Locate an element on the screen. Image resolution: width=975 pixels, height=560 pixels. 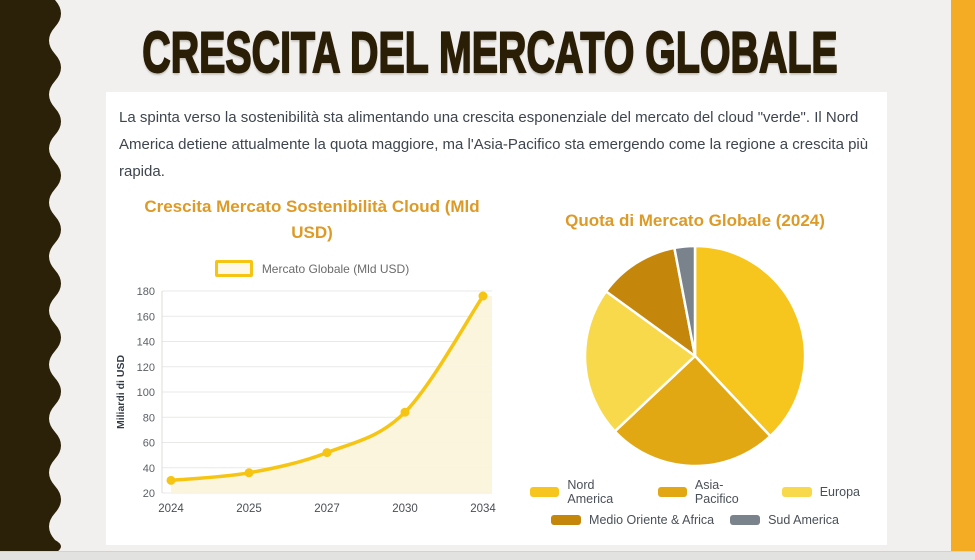
y-axis-title: Miliardi di USD is located at coordinates (121, 392).